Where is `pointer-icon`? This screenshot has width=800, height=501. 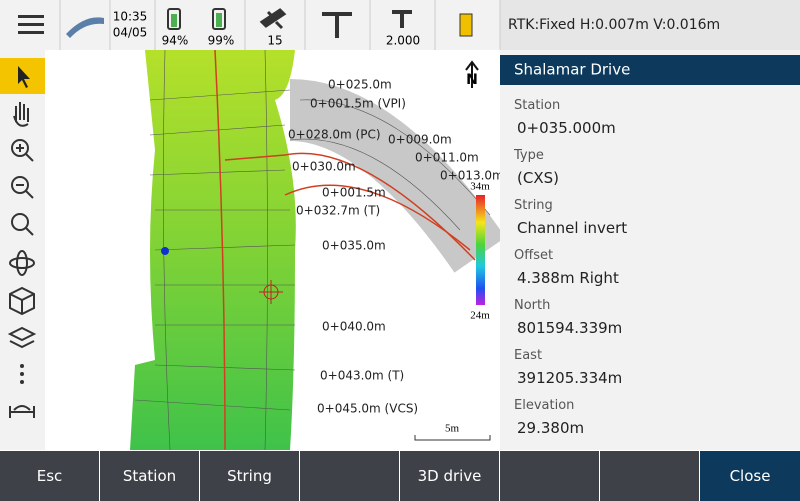 pointer-icon is located at coordinates (24, 77).